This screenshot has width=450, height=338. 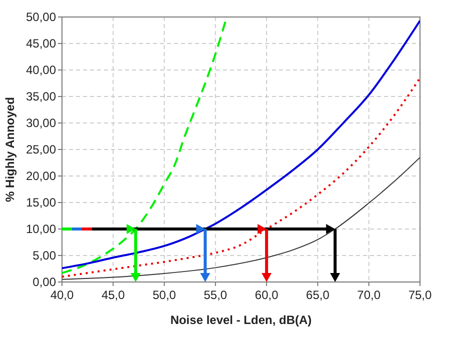 What do you see at coordinates (41, 43) in the screenshot?
I see `y-tick-label: 45,00` at bounding box center [41, 43].